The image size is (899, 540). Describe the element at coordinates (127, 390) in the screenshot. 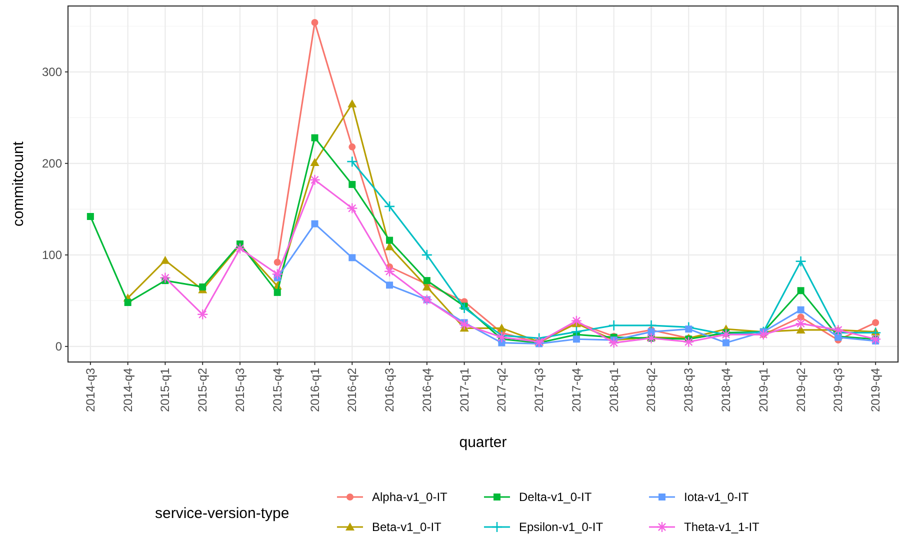

I see `x-tick-label: 2014-q4` at that location.